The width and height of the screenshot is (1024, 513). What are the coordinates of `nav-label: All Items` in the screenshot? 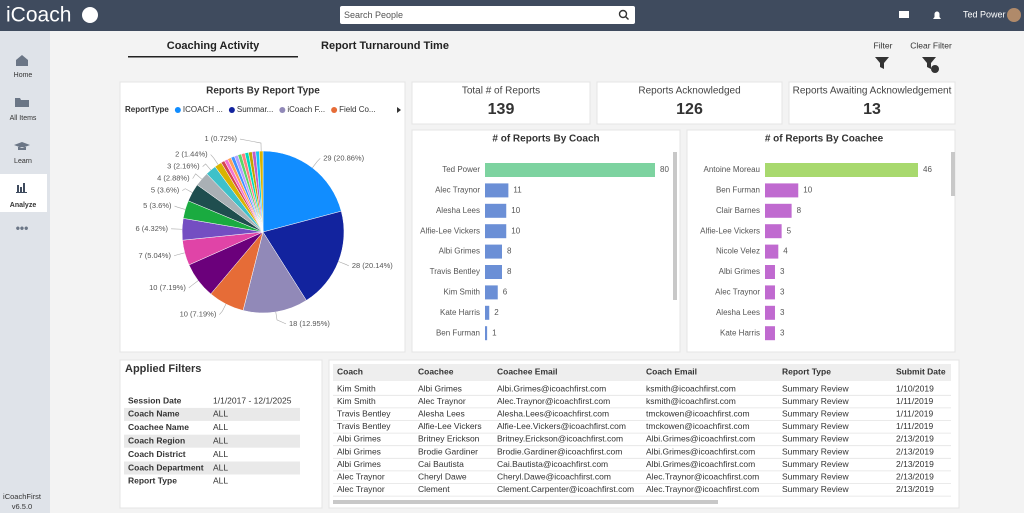 It's located at (23, 118).